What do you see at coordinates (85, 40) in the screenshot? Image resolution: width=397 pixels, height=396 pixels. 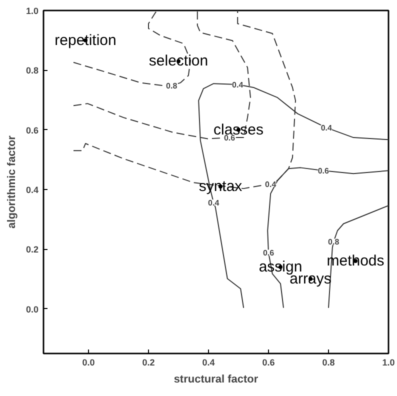 I see `series-label: repetition` at bounding box center [85, 40].